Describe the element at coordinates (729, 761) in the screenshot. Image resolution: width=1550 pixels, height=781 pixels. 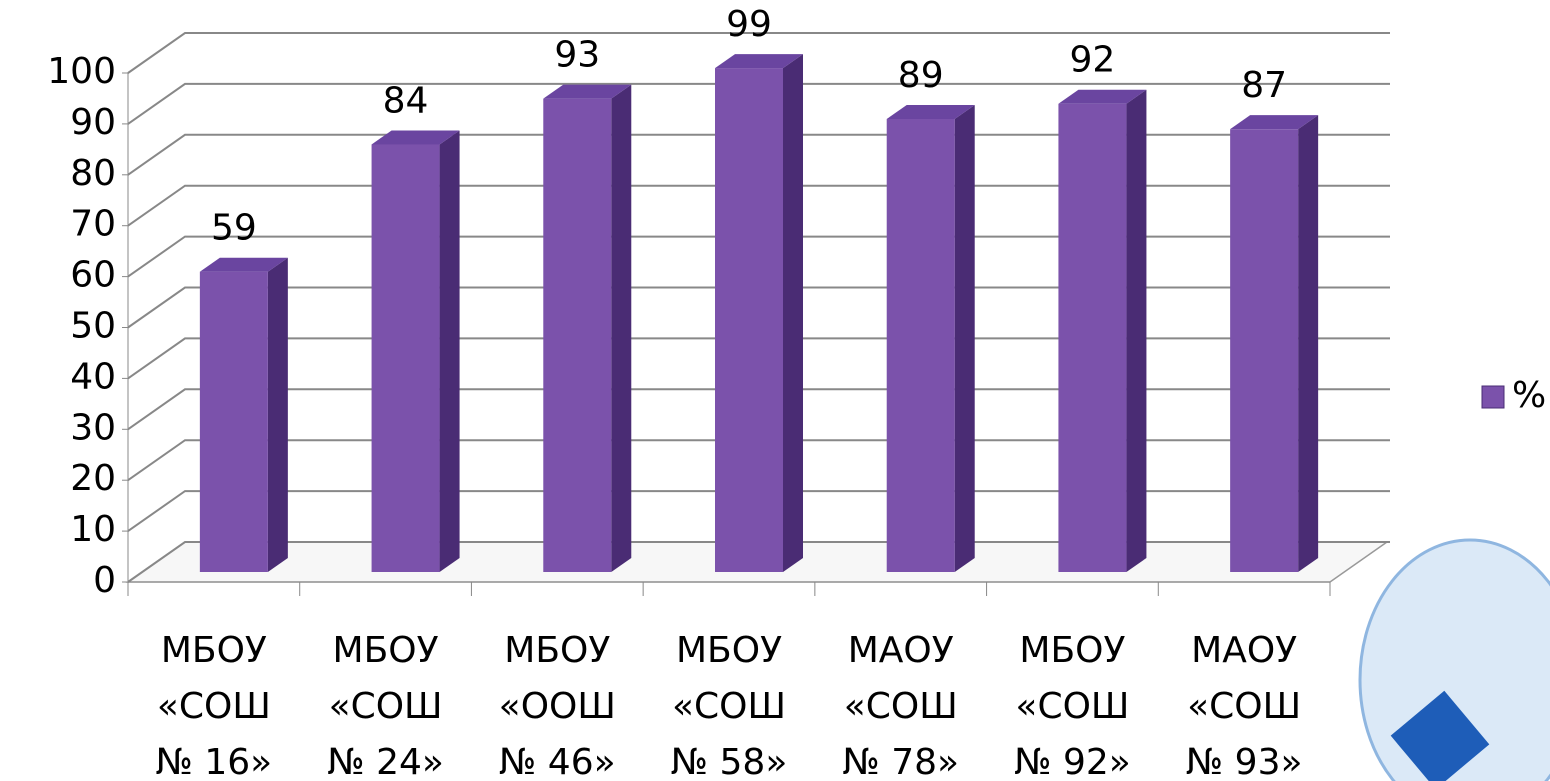
I see `x-tick-label: № 58»` at that location.